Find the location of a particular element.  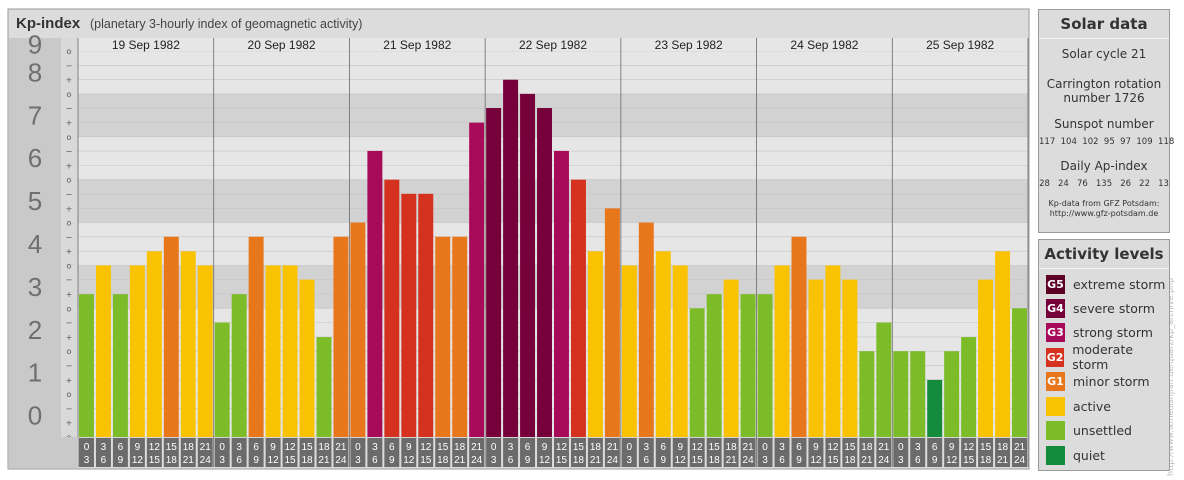

sunspot-value: 104 is located at coordinates (1068, 142).